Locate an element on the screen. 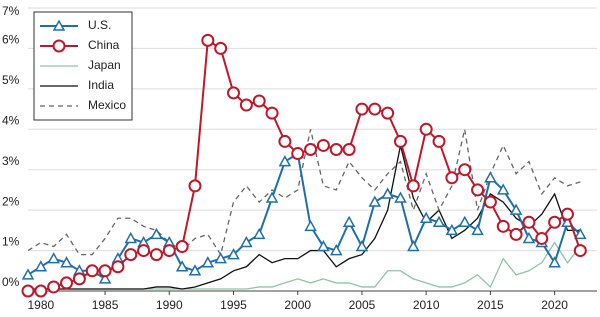 This screenshot has height=317, width=600. x-tick-label: 2010 is located at coordinates (426, 305).